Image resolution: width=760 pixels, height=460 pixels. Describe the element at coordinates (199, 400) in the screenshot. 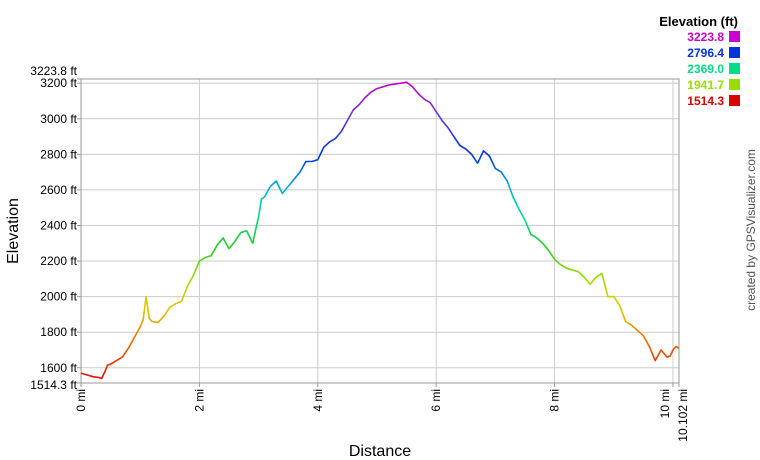

I see `x-tick-label: 2 mi` at that location.